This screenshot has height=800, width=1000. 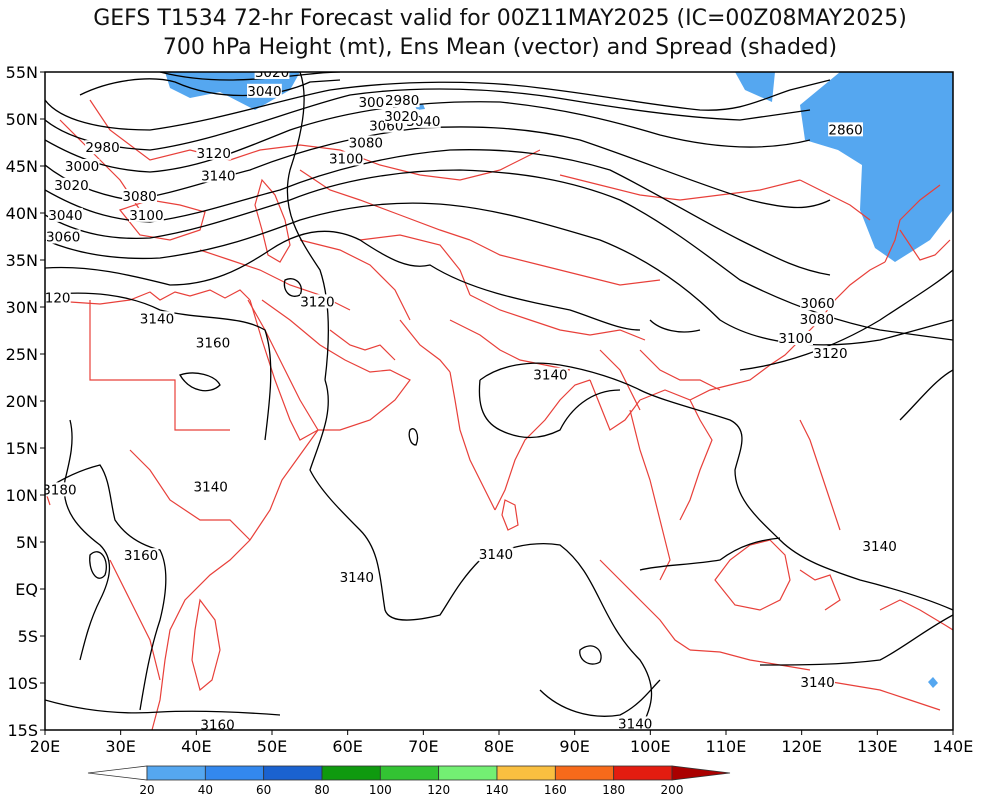 What do you see at coordinates (205, 790) in the screenshot?
I see `colorbar-label: 40` at bounding box center [205, 790].